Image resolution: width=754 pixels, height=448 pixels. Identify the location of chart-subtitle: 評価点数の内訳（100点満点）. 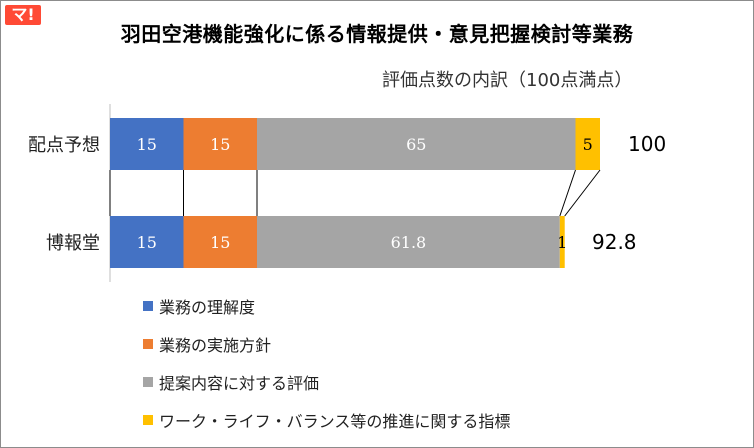
(507, 80).